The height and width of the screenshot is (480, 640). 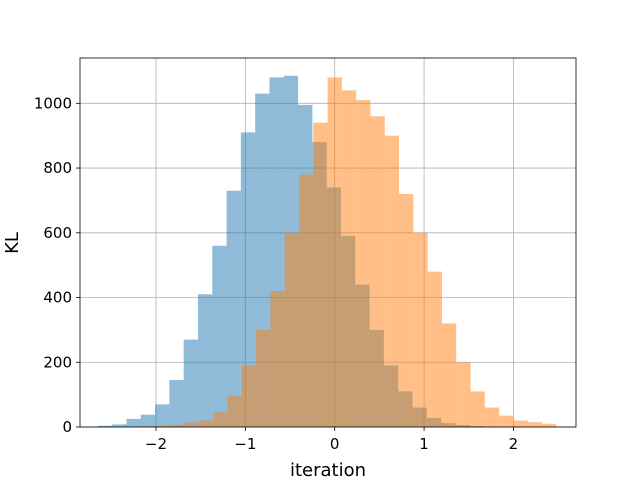 I want to click on x-tick-label: −2, so click(x=156, y=444).